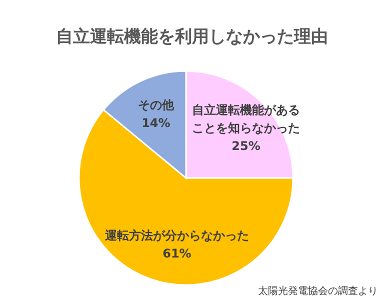  What do you see at coordinates (246, 119) in the screenshot?
I see `slice-label: 自立運転機能があることを知らなかった` at bounding box center [246, 119].